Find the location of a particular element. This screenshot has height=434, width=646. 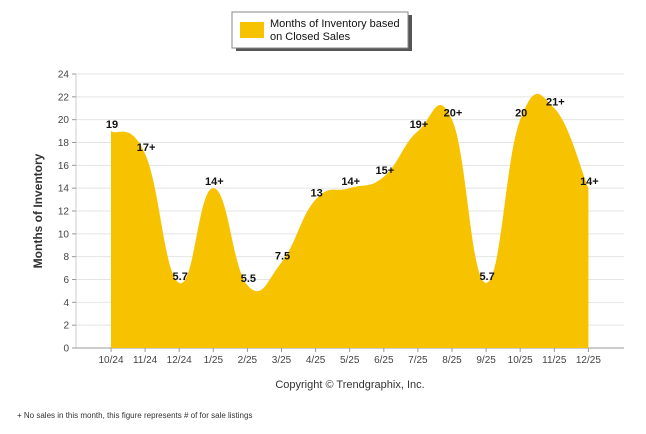

data-label: 13 is located at coordinates (316, 194).